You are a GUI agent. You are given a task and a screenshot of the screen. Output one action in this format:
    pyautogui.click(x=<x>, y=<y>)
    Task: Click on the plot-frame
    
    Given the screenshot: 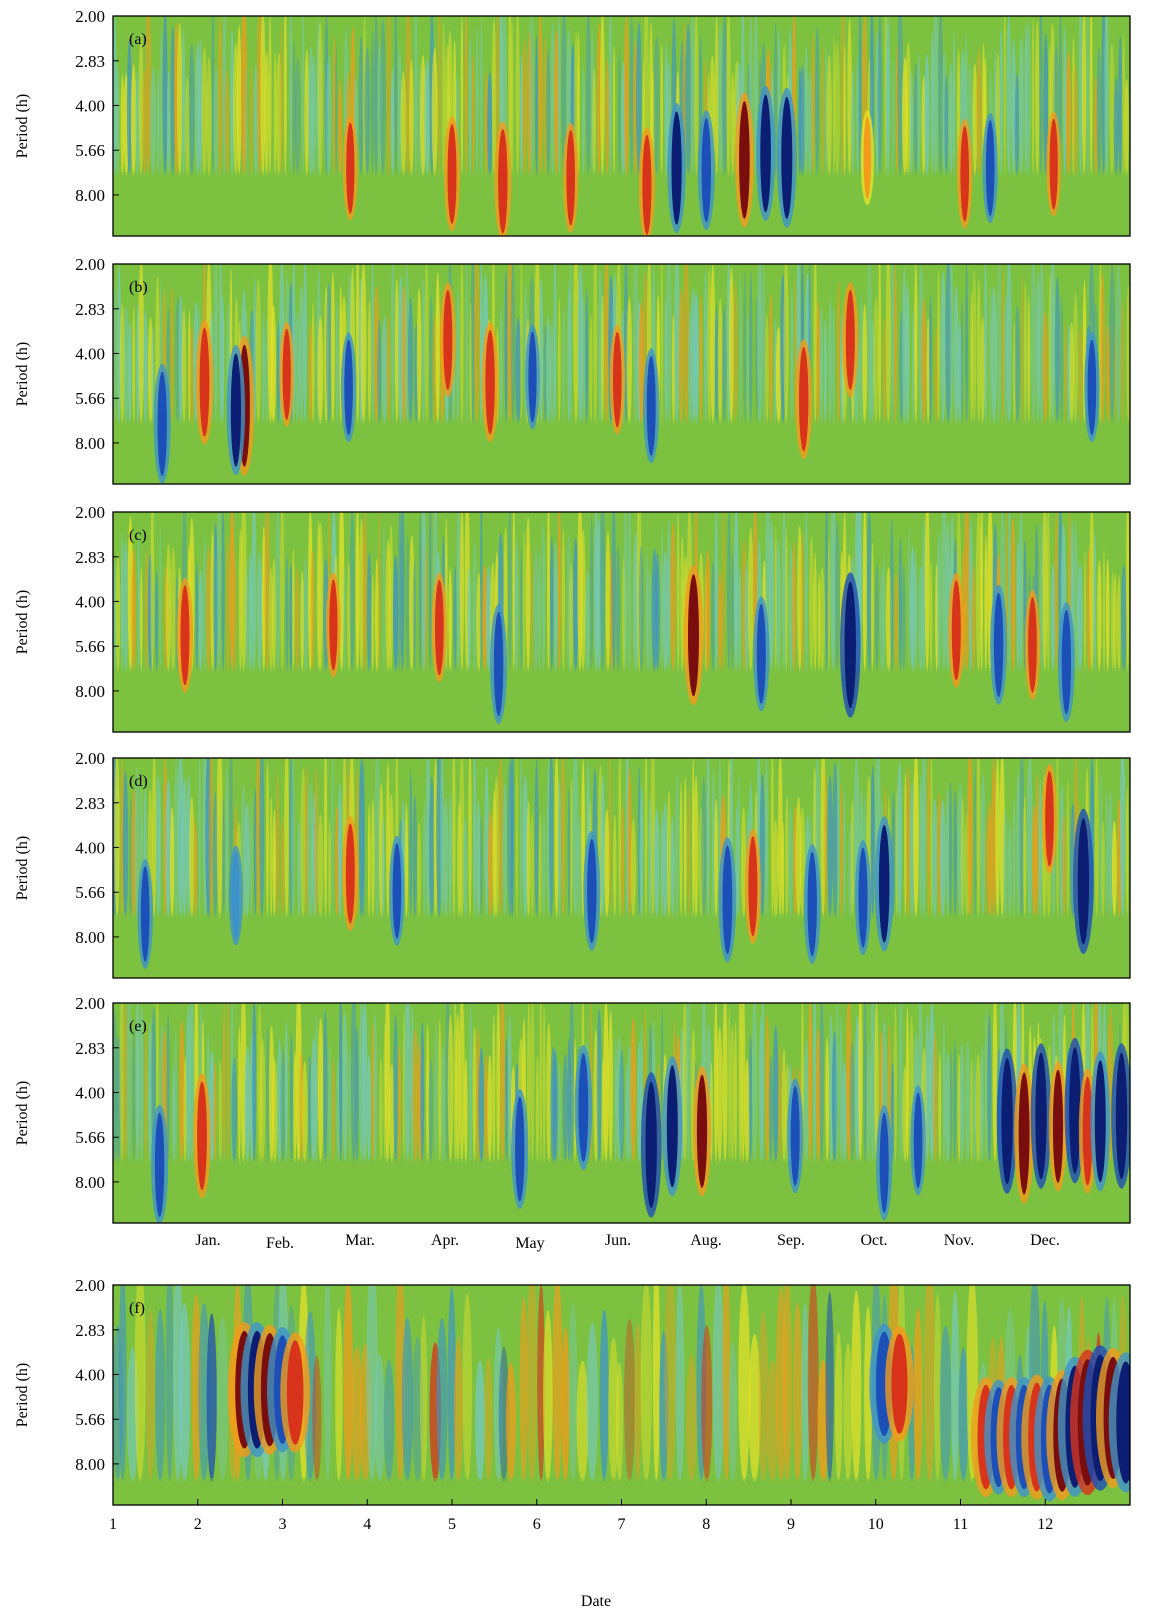 What is the action you would take?
    pyautogui.click(x=621, y=622)
    